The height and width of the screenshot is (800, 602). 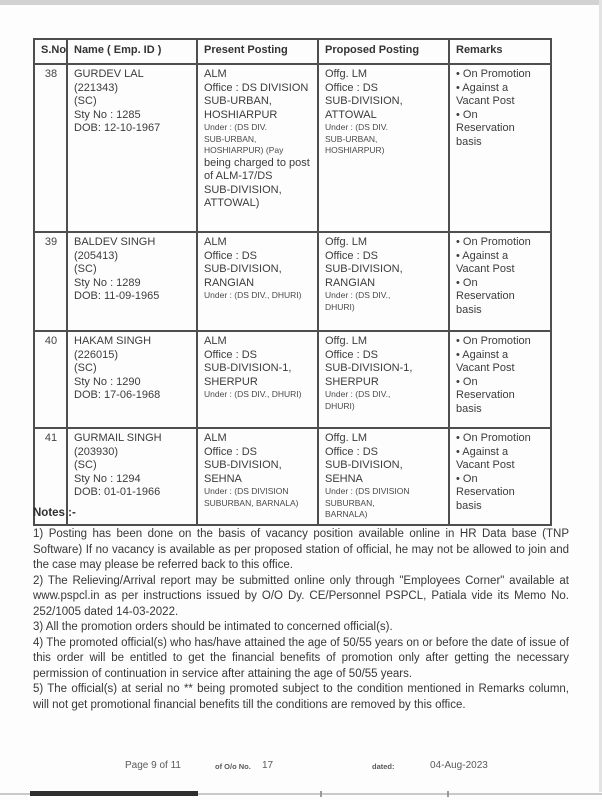 I want to click on next-page-table-edge, so click(x=301, y=795).